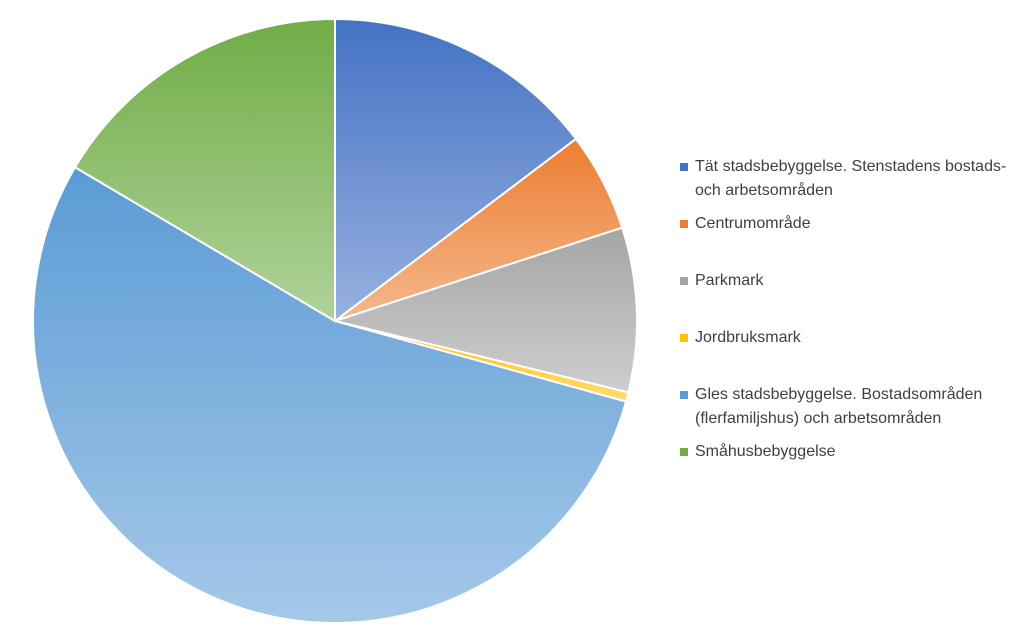 This screenshot has height=642, width=1024. What do you see at coordinates (847, 452) in the screenshot?
I see `legend-item: Småhusbebyggelse` at bounding box center [847, 452].